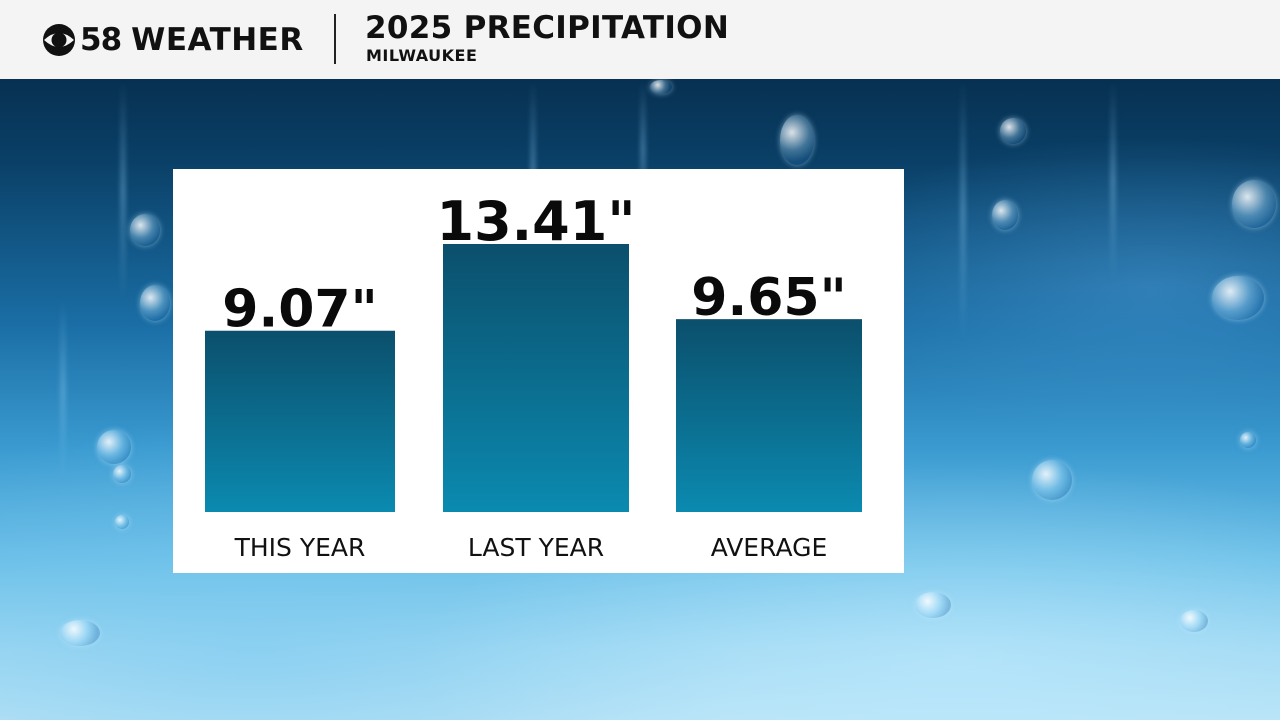  I want to click on bar-value-label: 9.07", so click(299, 310).